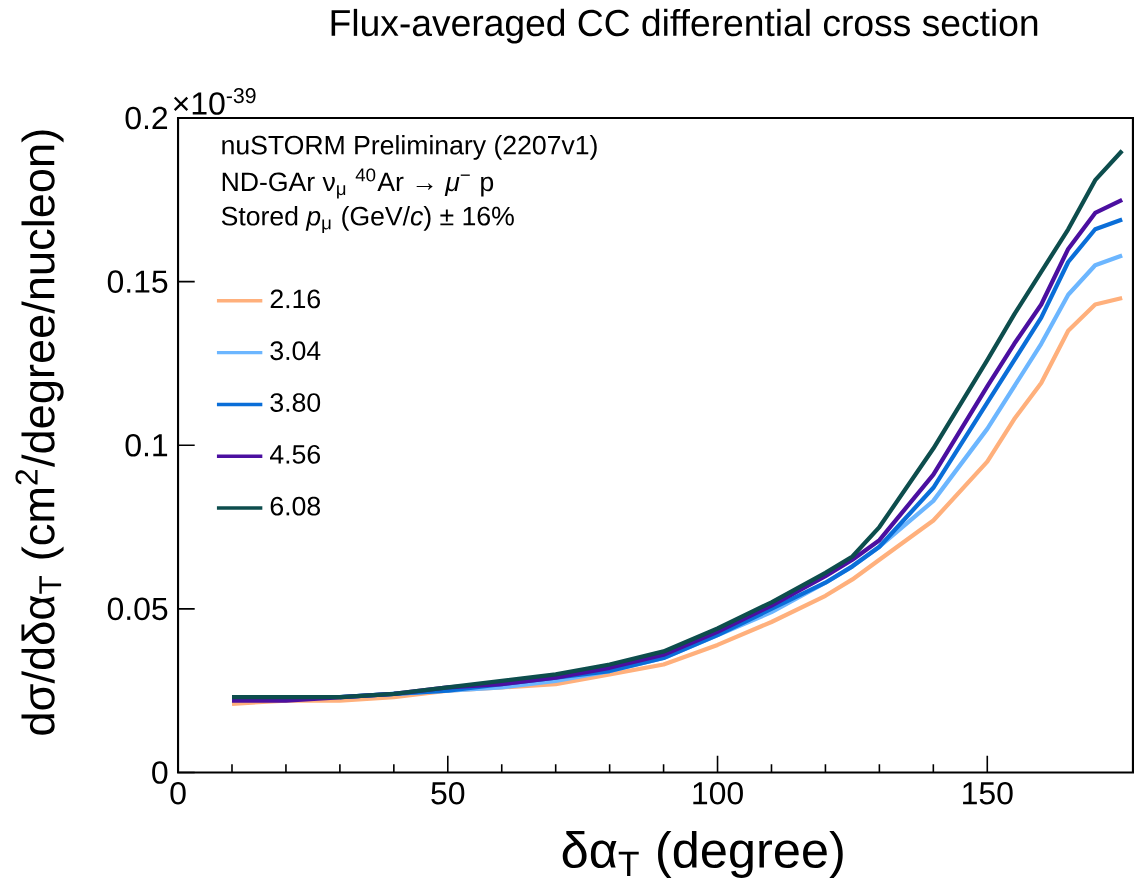  Describe the element at coordinates (988, 793) in the screenshot. I see `x-tick-label: 150` at that location.